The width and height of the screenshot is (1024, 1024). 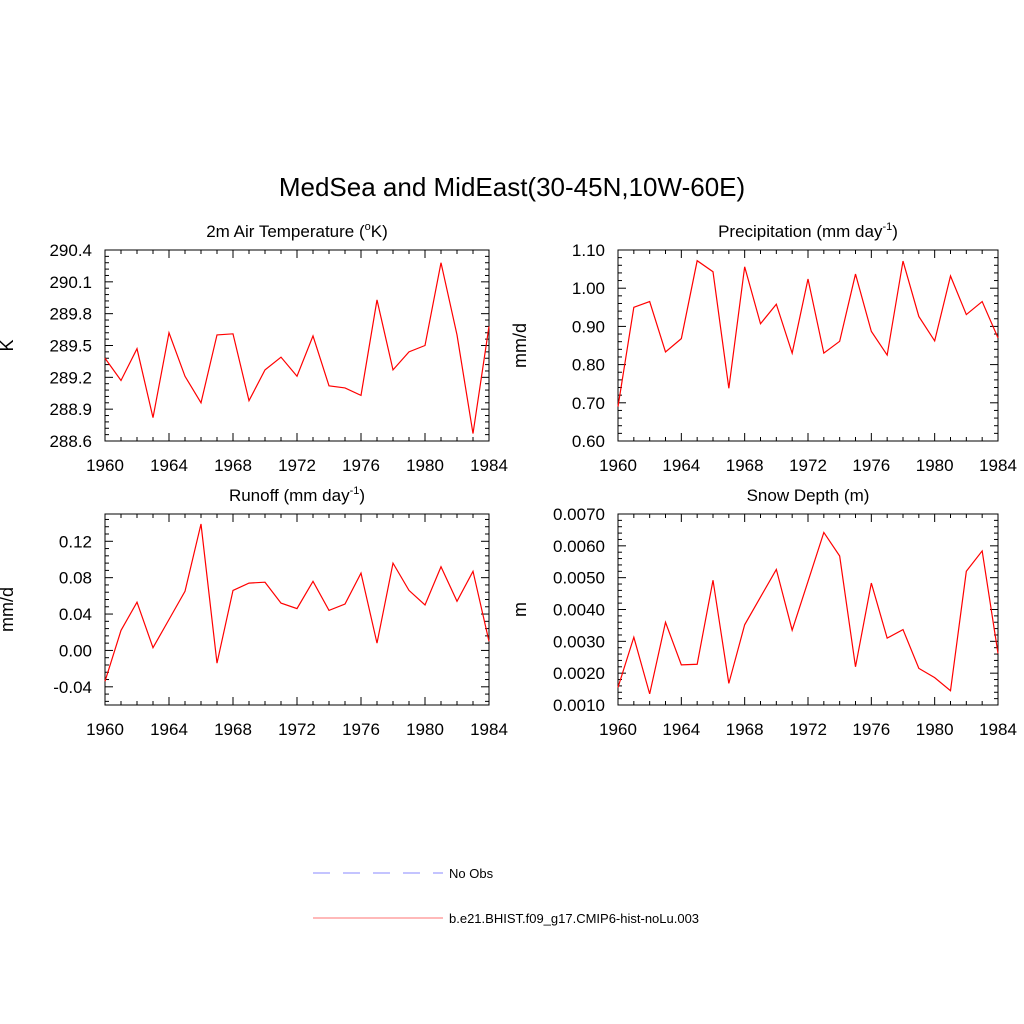 I want to click on legend-label-no-obs: No Obs, so click(x=471, y=873).